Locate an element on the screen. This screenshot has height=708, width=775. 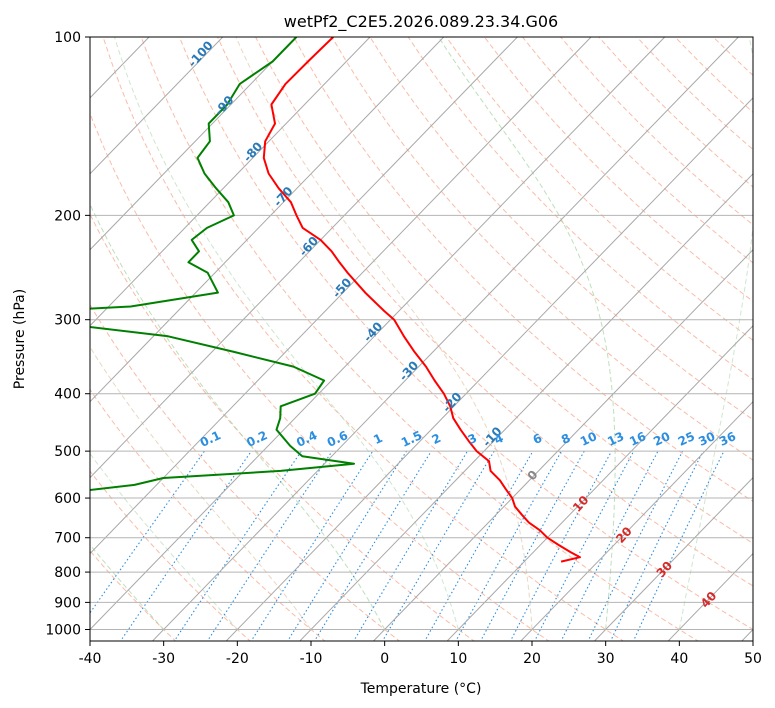
y-axis-label: Pressure (hPa) is located at coordinates (20, 339).